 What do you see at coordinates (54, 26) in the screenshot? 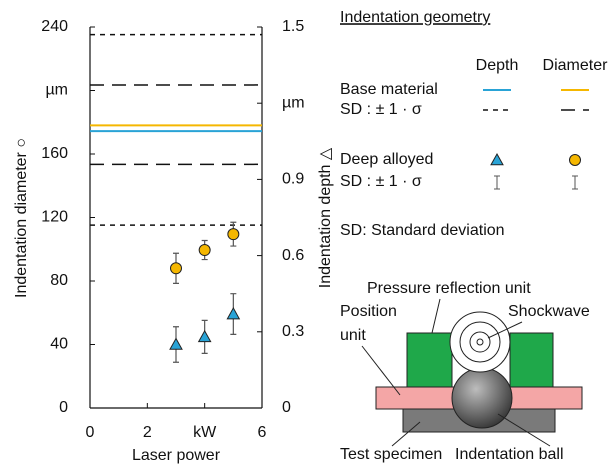
I see `y-tick-label: 240` at bounding box center [54, 26].